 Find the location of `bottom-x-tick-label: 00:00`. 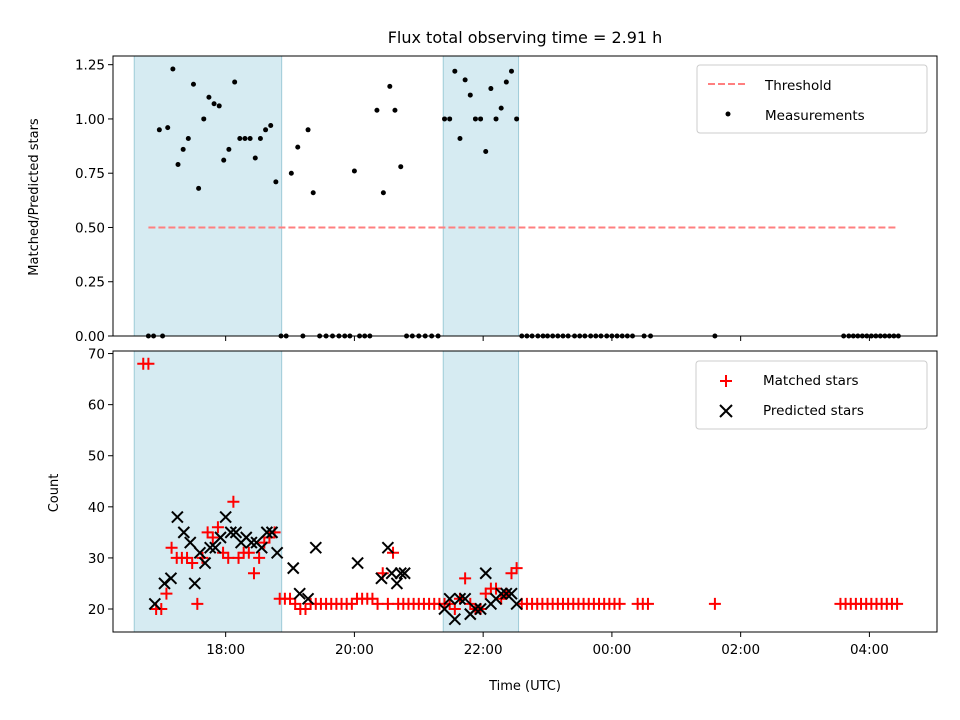

bottom-x-tick-label: 00:00 is located at coordinates (611, 650).